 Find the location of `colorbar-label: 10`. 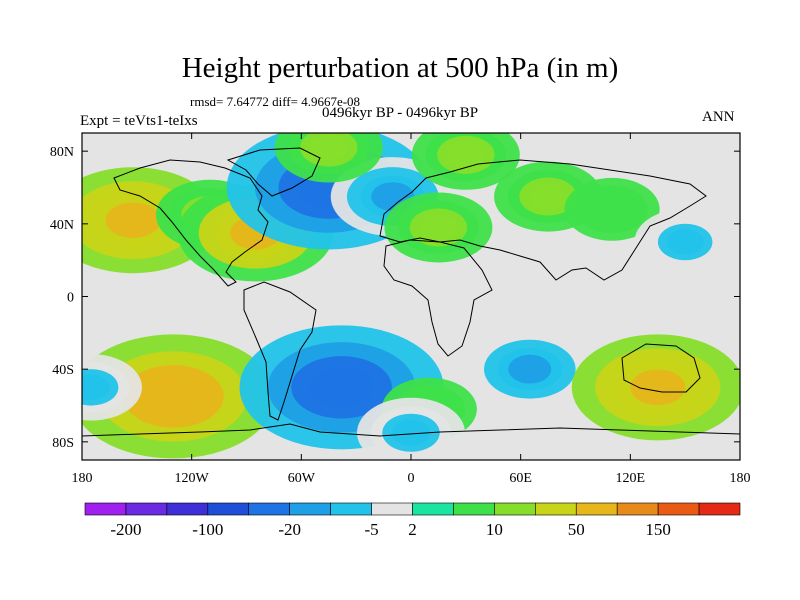

colorbar-label: 10 is located at coordinates (494, 529).